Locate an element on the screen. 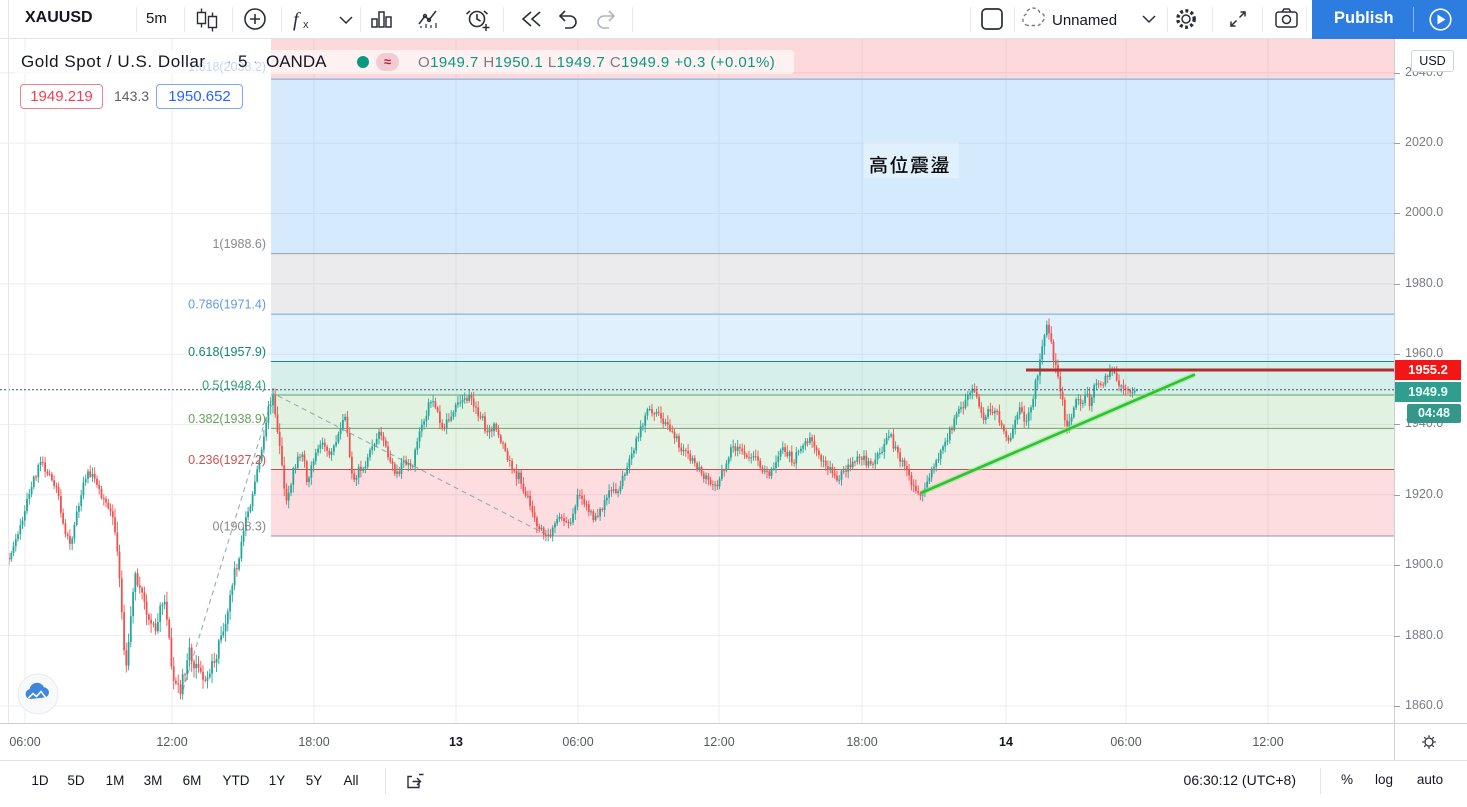  svg-text: Unnamed is located at coordinates (1084, 20).